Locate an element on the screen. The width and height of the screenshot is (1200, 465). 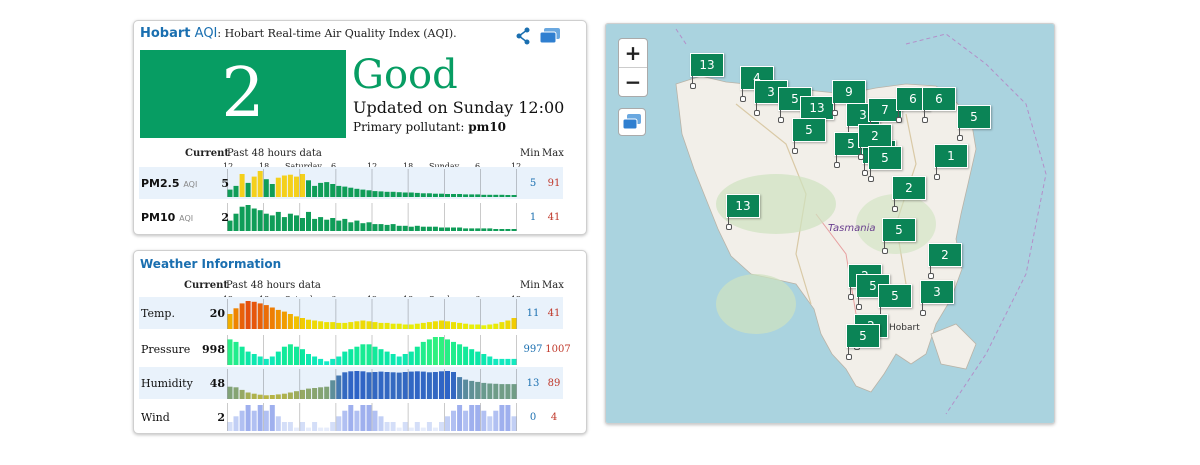
past-header: Past 48 hours data is located at coordinates (273, 285).